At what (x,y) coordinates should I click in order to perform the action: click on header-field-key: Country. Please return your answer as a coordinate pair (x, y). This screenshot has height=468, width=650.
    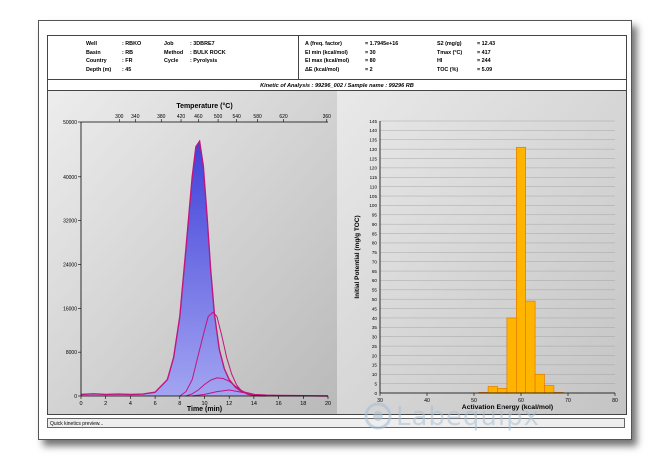
    Looking at the image, I should click on (96, 61).